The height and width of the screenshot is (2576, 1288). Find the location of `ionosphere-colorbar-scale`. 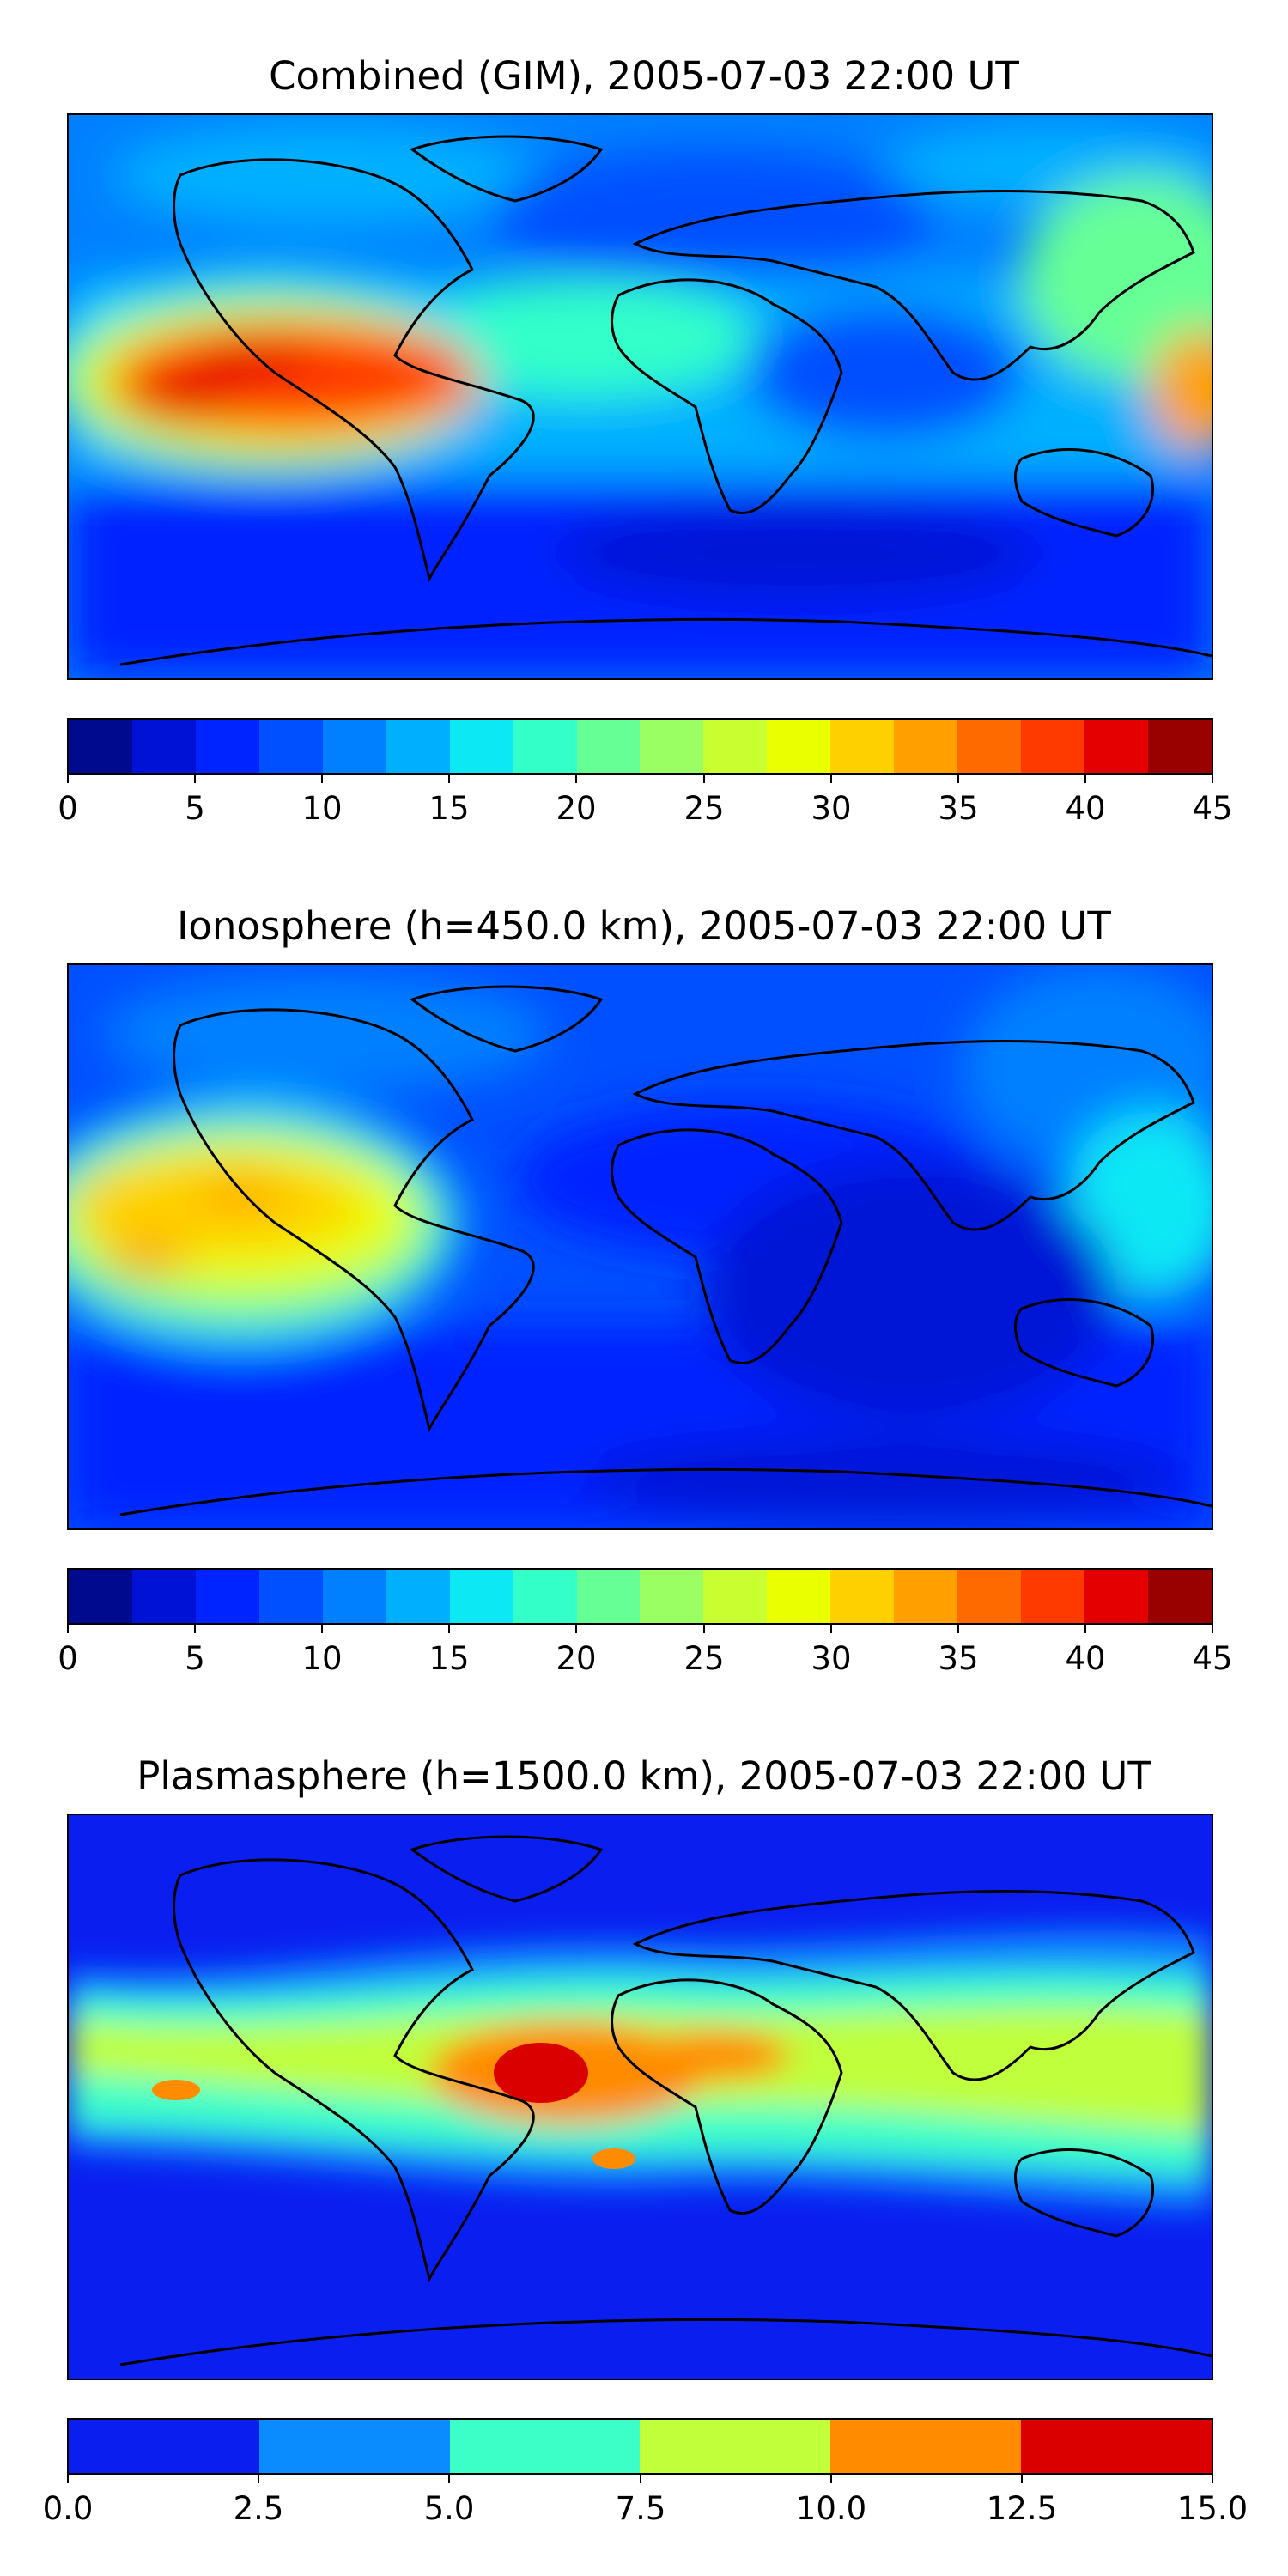

ionosphere-colorbar-scale is located at coordinates (640, 1597).